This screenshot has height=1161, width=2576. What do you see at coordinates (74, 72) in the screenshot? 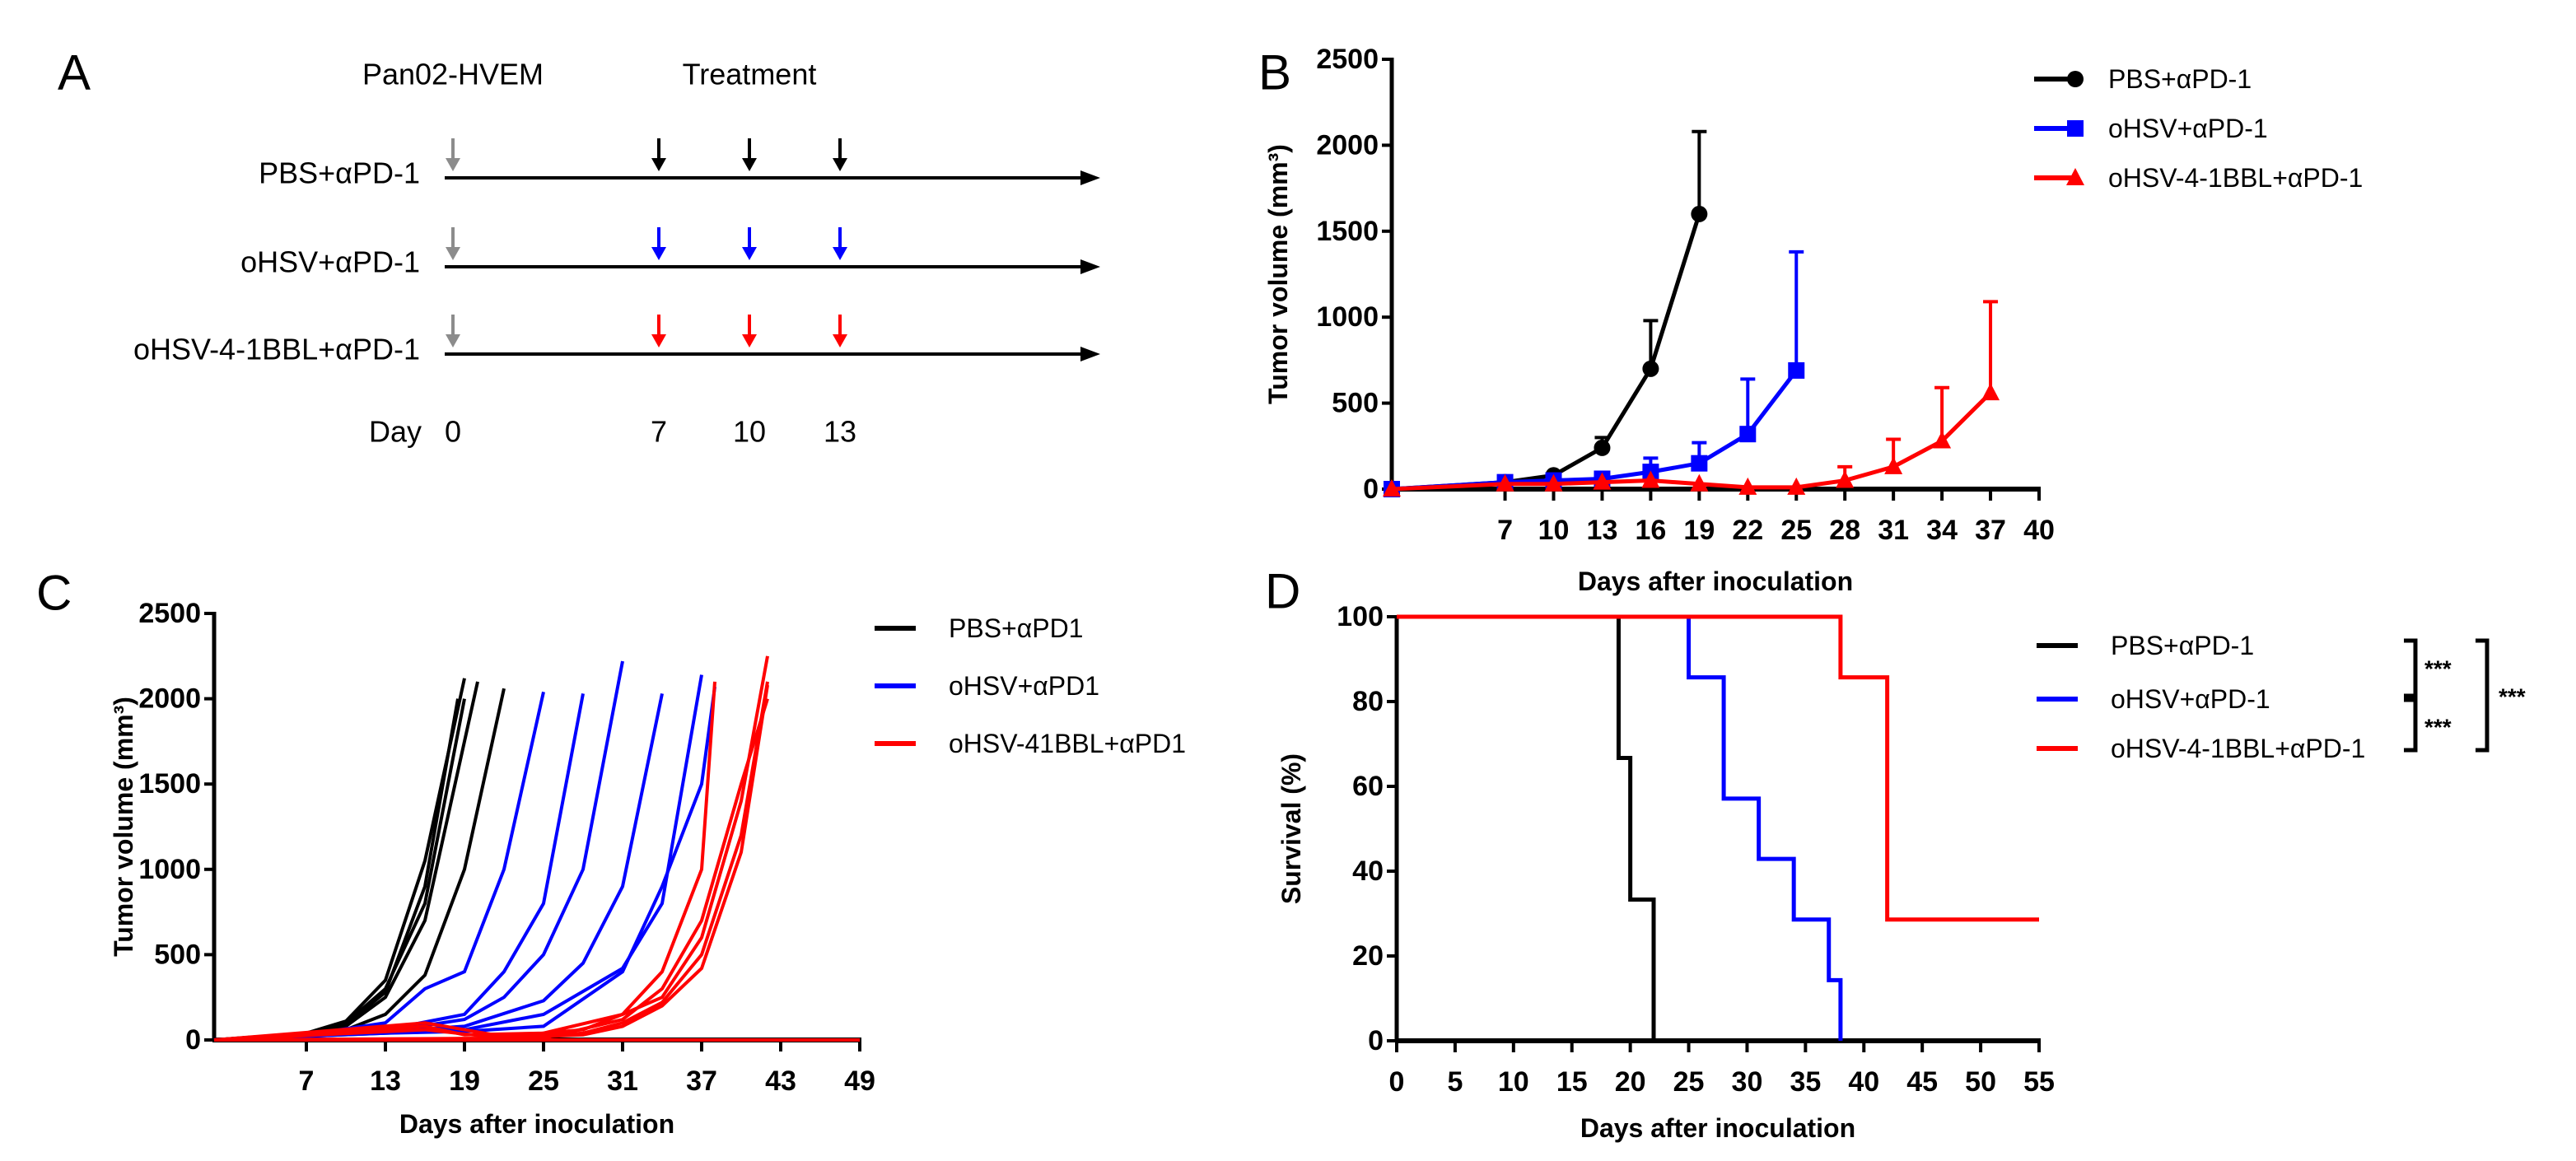
I see `panel-label-a: A` at bounding box center [74, 72].